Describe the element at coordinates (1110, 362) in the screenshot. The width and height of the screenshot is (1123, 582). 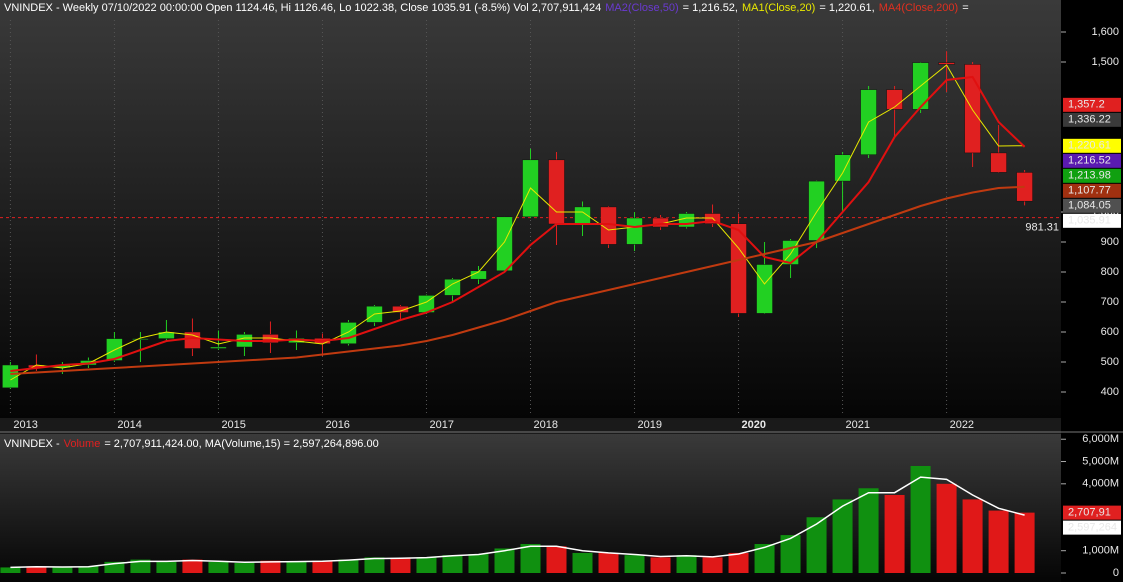
I see `y-tick-label: 500` at that location.